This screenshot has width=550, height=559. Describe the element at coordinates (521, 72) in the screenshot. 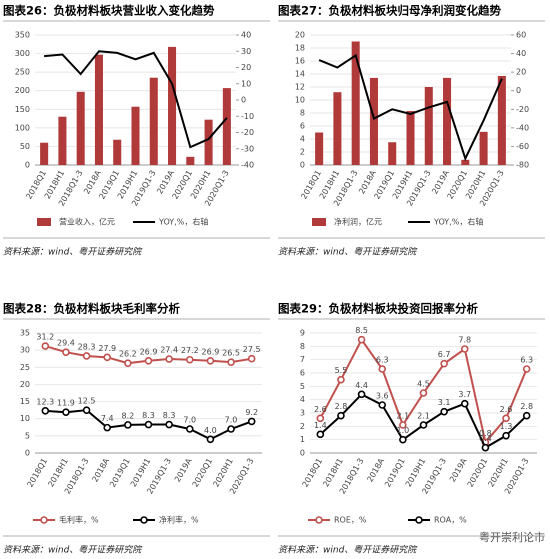

I see `y2-tick-label: 20` at that location.